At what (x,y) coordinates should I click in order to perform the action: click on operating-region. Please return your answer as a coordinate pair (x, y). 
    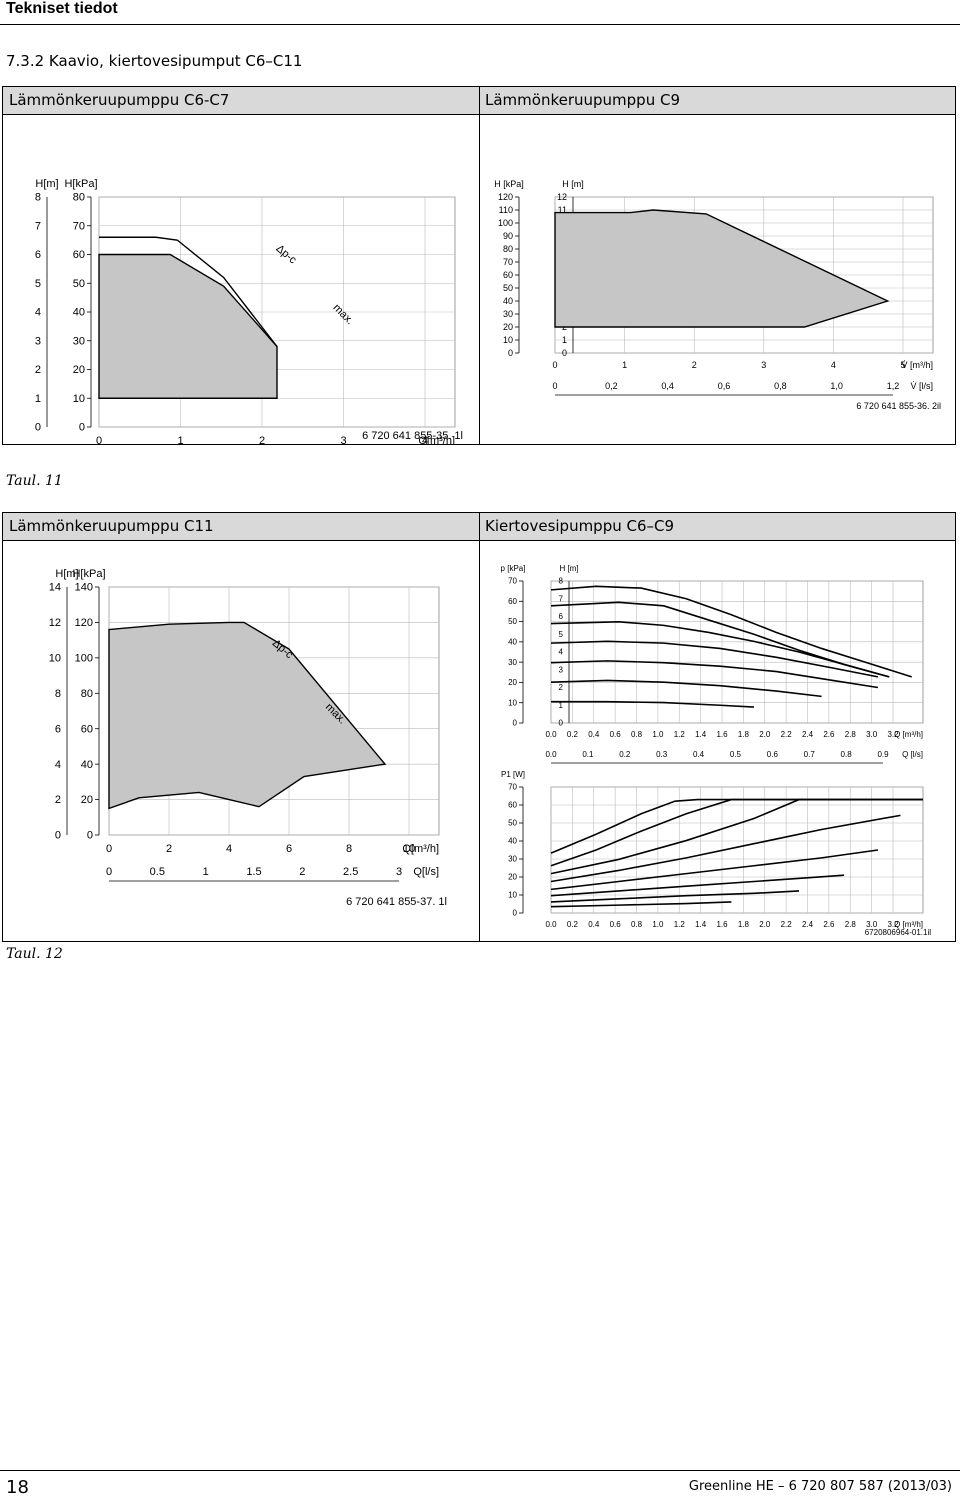
    Looking at the image, I should click on (722, 268).